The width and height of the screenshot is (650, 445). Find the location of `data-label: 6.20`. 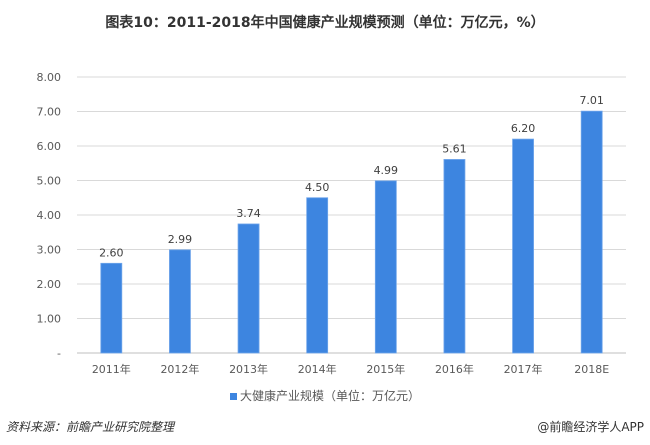

data-label: 6.20 is located at coordinates (523, 128).